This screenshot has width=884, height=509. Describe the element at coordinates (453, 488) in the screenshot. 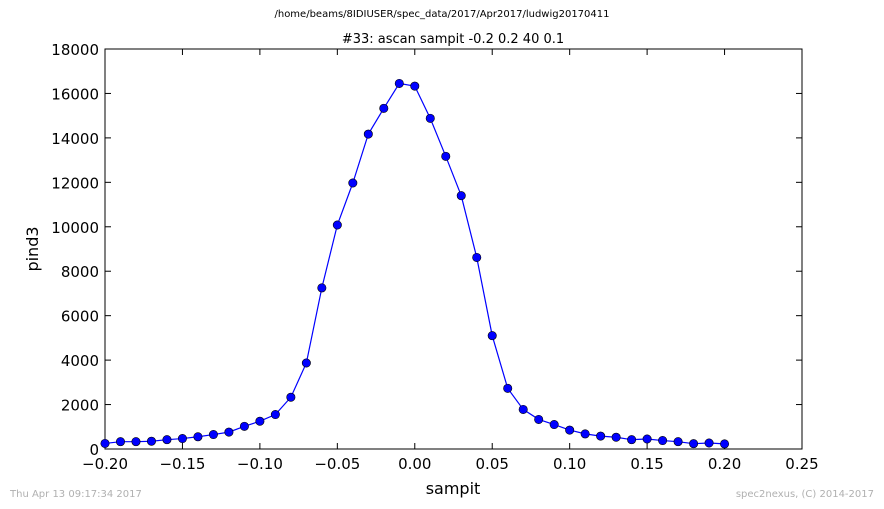

I see `x-axis-label: sampit` at that location.